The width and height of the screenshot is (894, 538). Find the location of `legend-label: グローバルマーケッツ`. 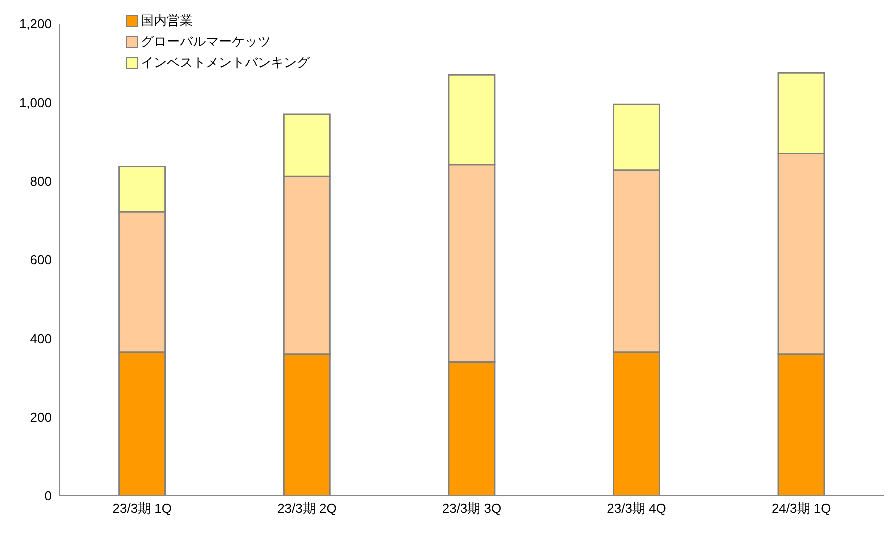

legend-label: グローバルマーケッツ is located at coordinates (206, 42).